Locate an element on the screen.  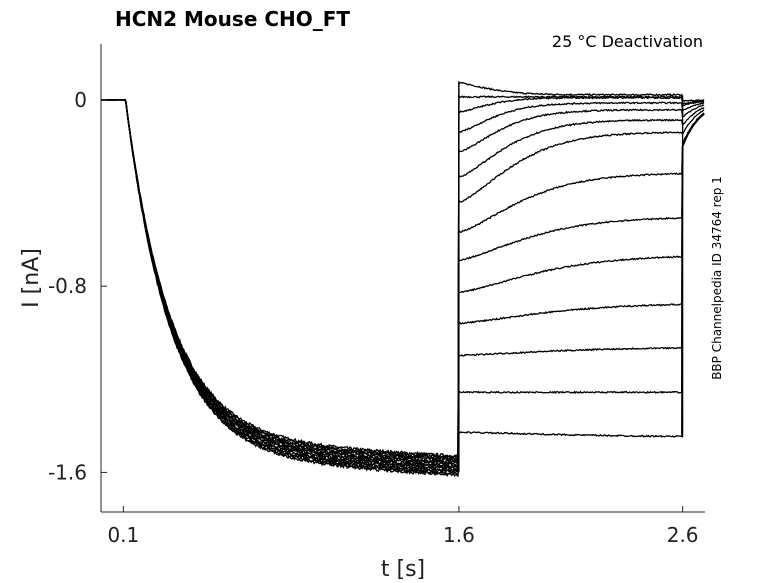
chart-subtitle: 25 °C Deactivation is located at coordinates (627, 41).